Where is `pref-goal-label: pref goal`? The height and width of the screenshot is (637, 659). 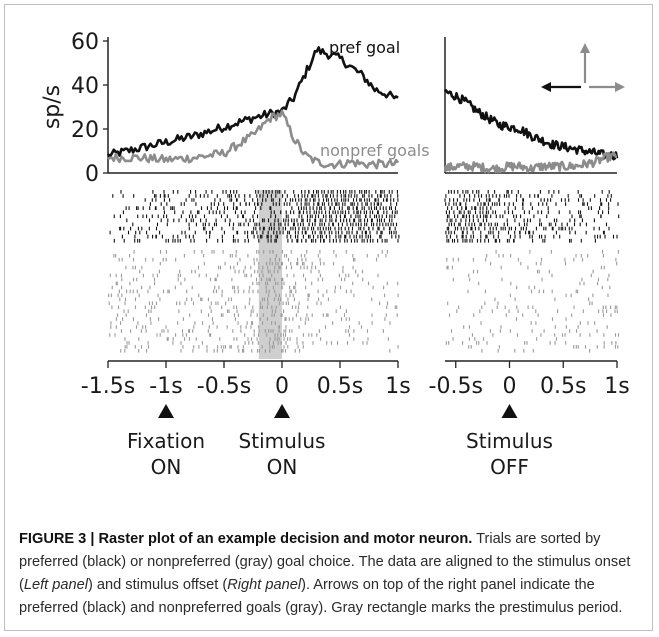 pref-goal-label: pref goal is located at coordinates (364, 47).